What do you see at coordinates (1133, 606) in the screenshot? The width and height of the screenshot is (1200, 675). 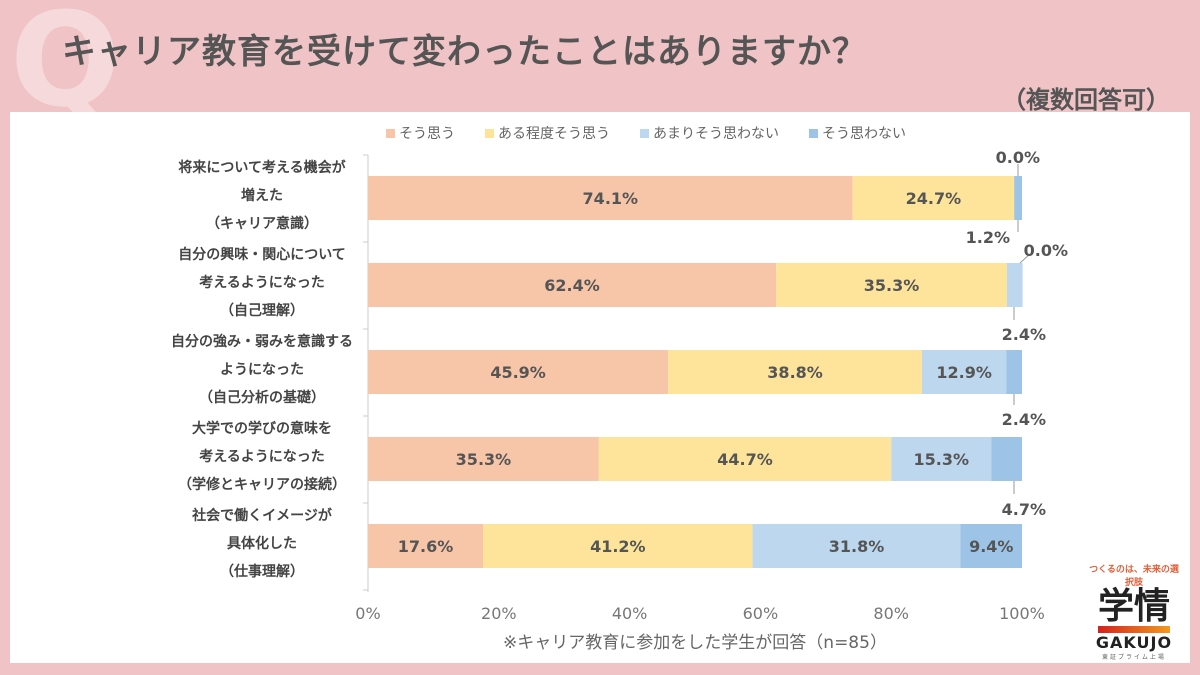 I see `logo-kanji: 学情` at bounding box center [1133, 606].